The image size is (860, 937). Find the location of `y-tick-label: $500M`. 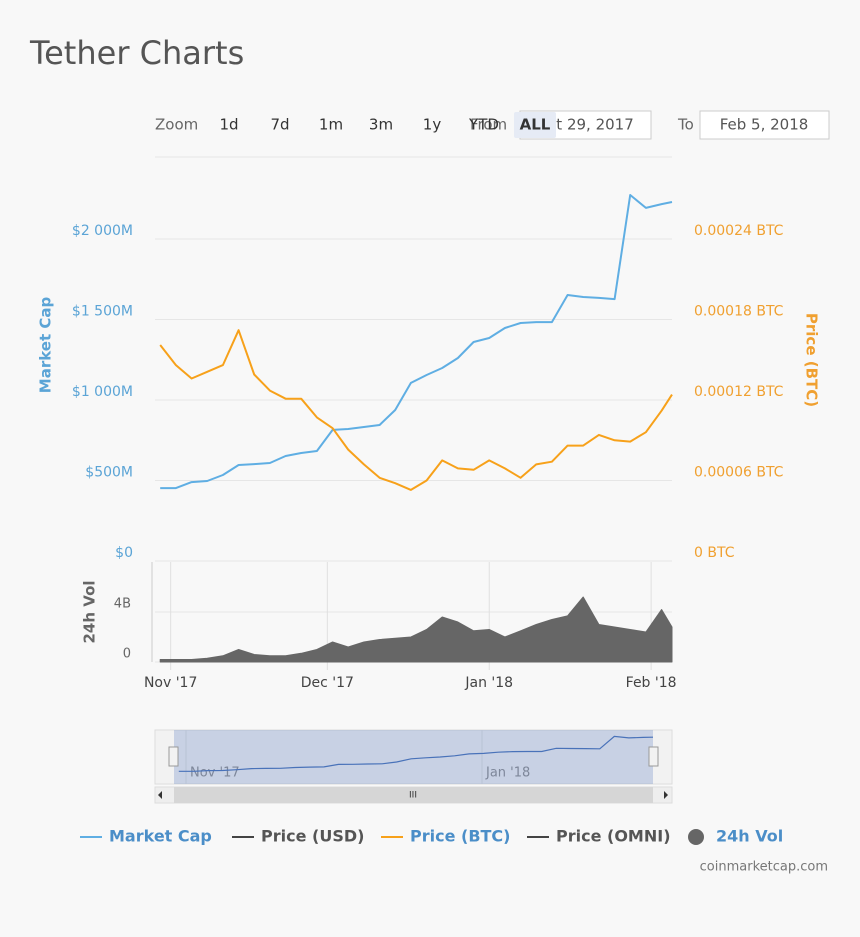

y-tick-label: $500M is located at coordinates (109, 473).